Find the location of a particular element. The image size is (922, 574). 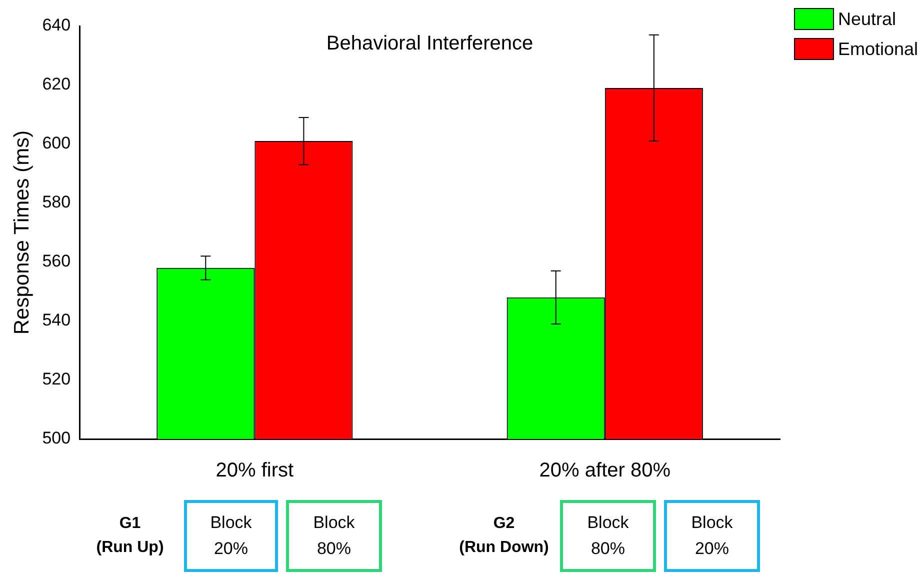

legend-label: Neutral is located at coordinates (867, 19).